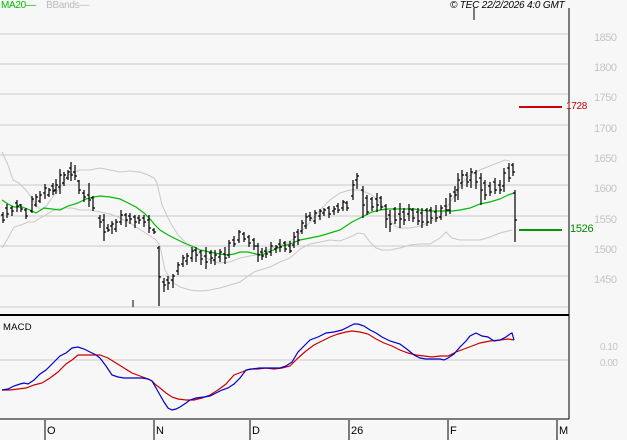 The width and height of the screenshot is (627, 440). Describe the element at coordinates (18, 5) in the screenshot. I see `legend-ma20: MA20—` at that location.